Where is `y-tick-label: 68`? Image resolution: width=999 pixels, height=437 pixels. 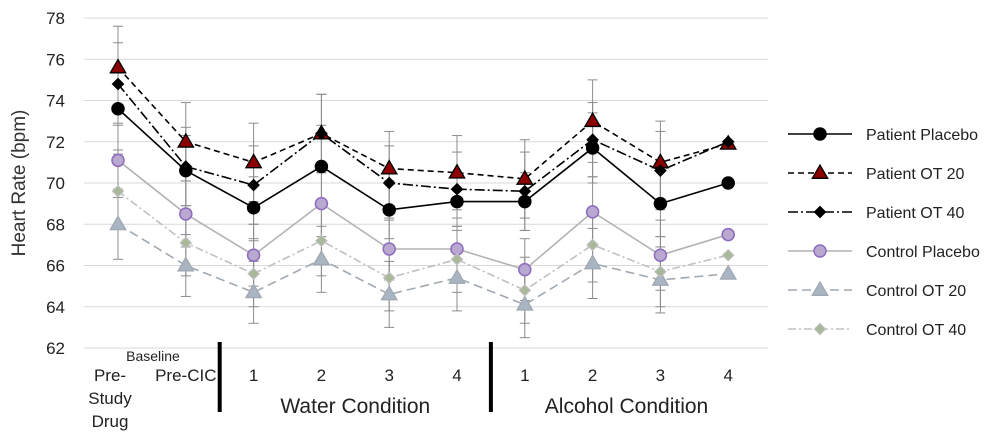 y-tick-label: 68 is located at coordinates (55, 224).